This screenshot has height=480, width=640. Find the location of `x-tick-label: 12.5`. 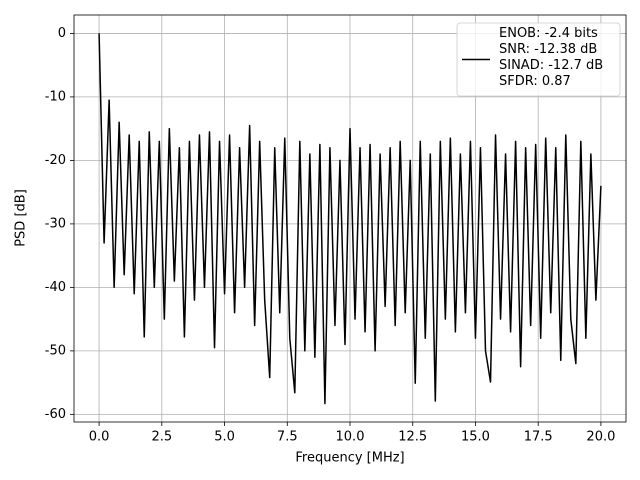

x-tick-label: 12.5 is located at coordinates (412, 437).